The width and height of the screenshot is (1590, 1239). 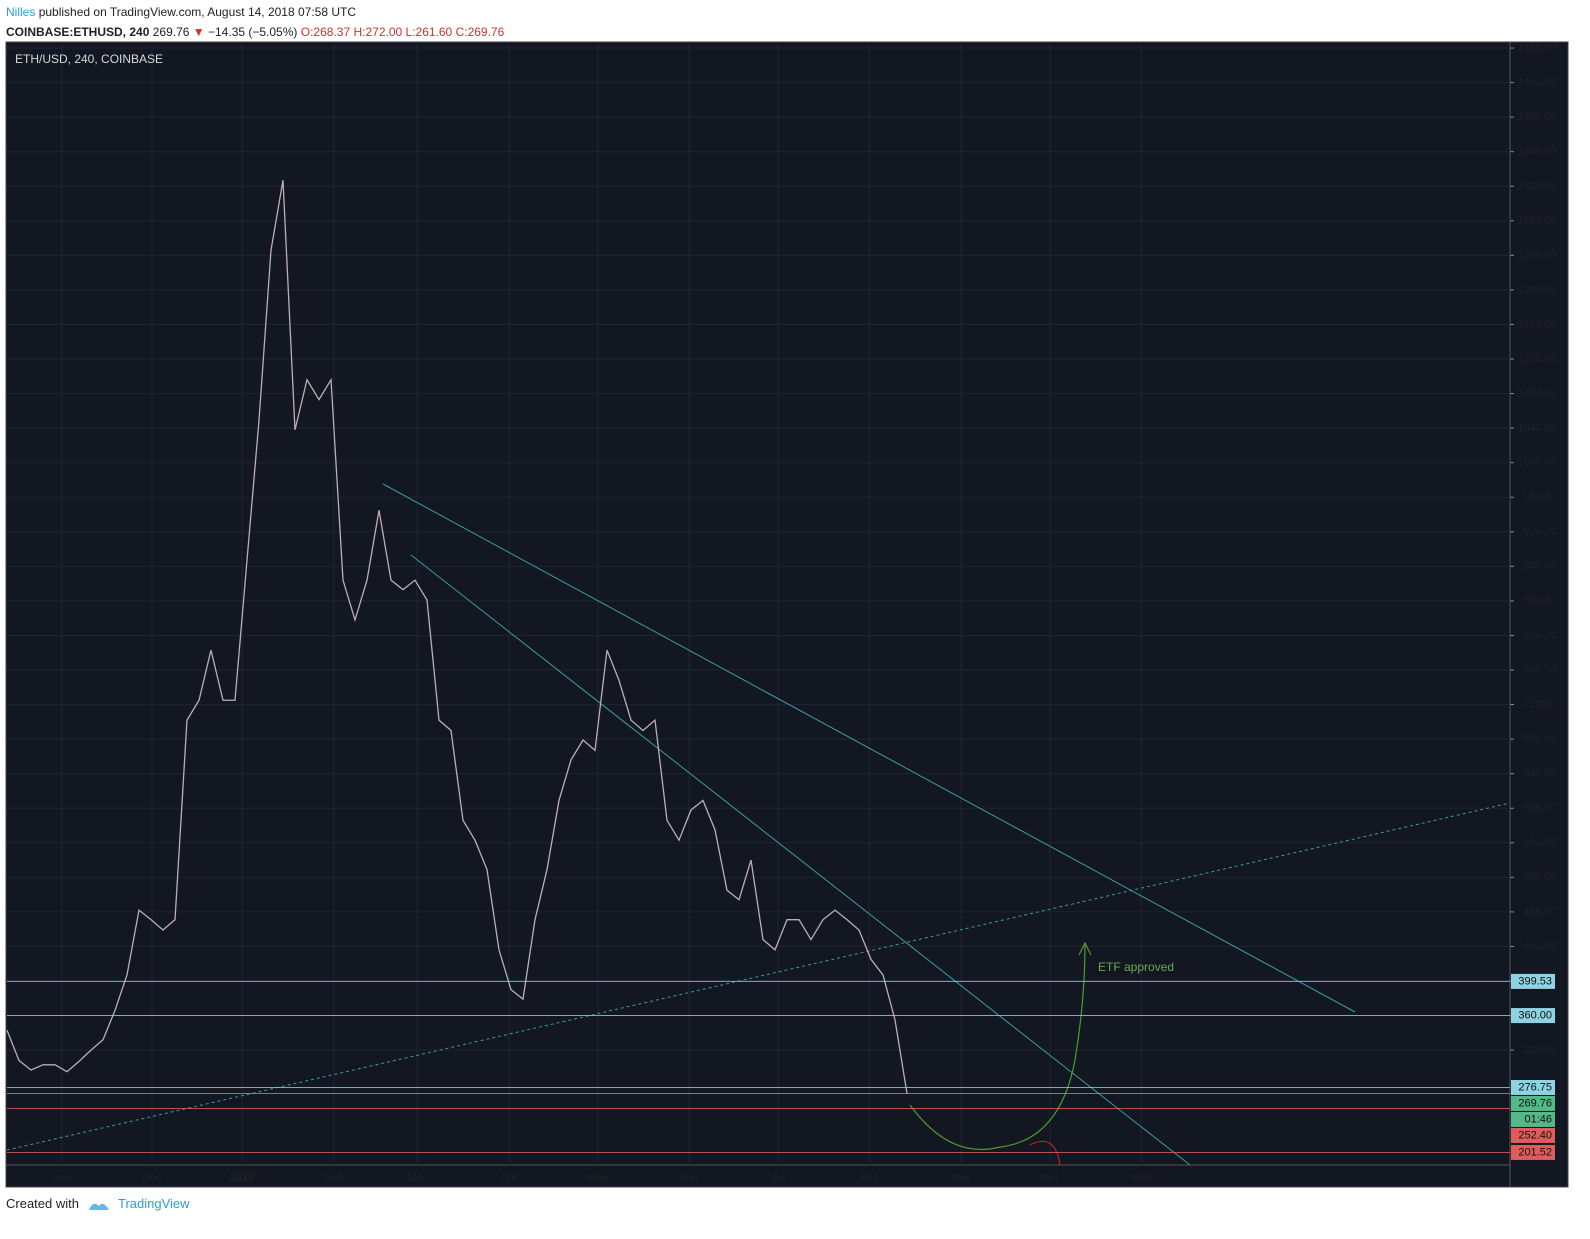 I want to click on y-tick-label: 480.00, so click(x=1540, y=912).